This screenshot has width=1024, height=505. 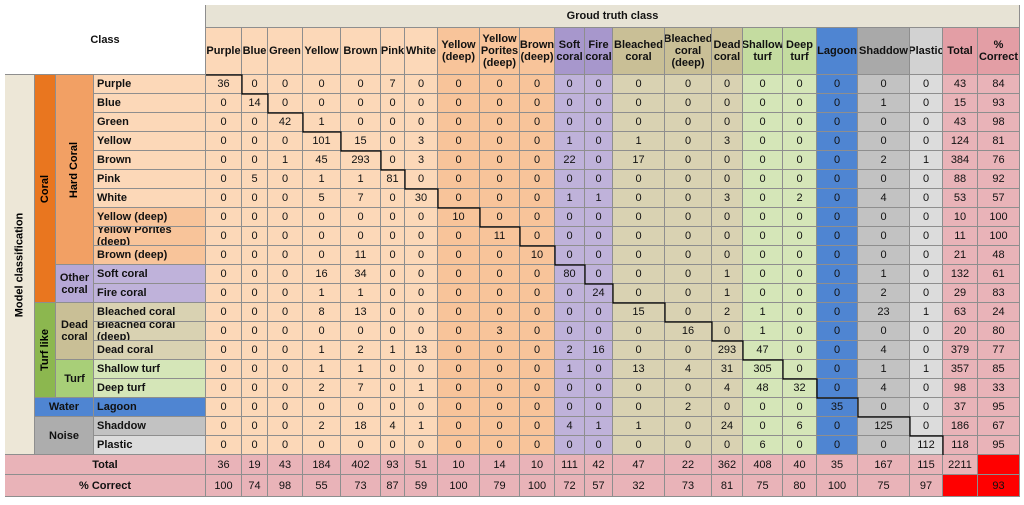 I want to click on table-cell: 17, so click(x=639, y=160).